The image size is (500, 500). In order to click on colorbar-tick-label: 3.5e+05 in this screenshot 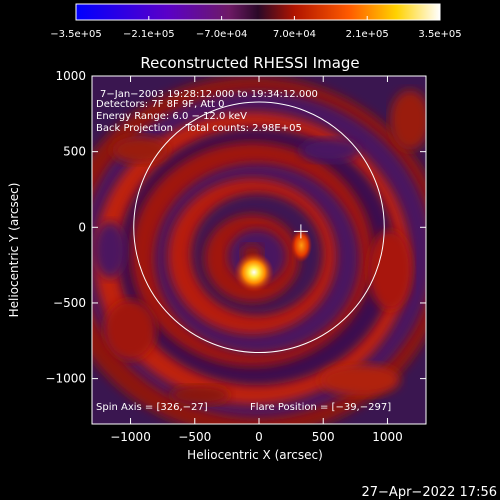, I will do `click(439, 34)`.